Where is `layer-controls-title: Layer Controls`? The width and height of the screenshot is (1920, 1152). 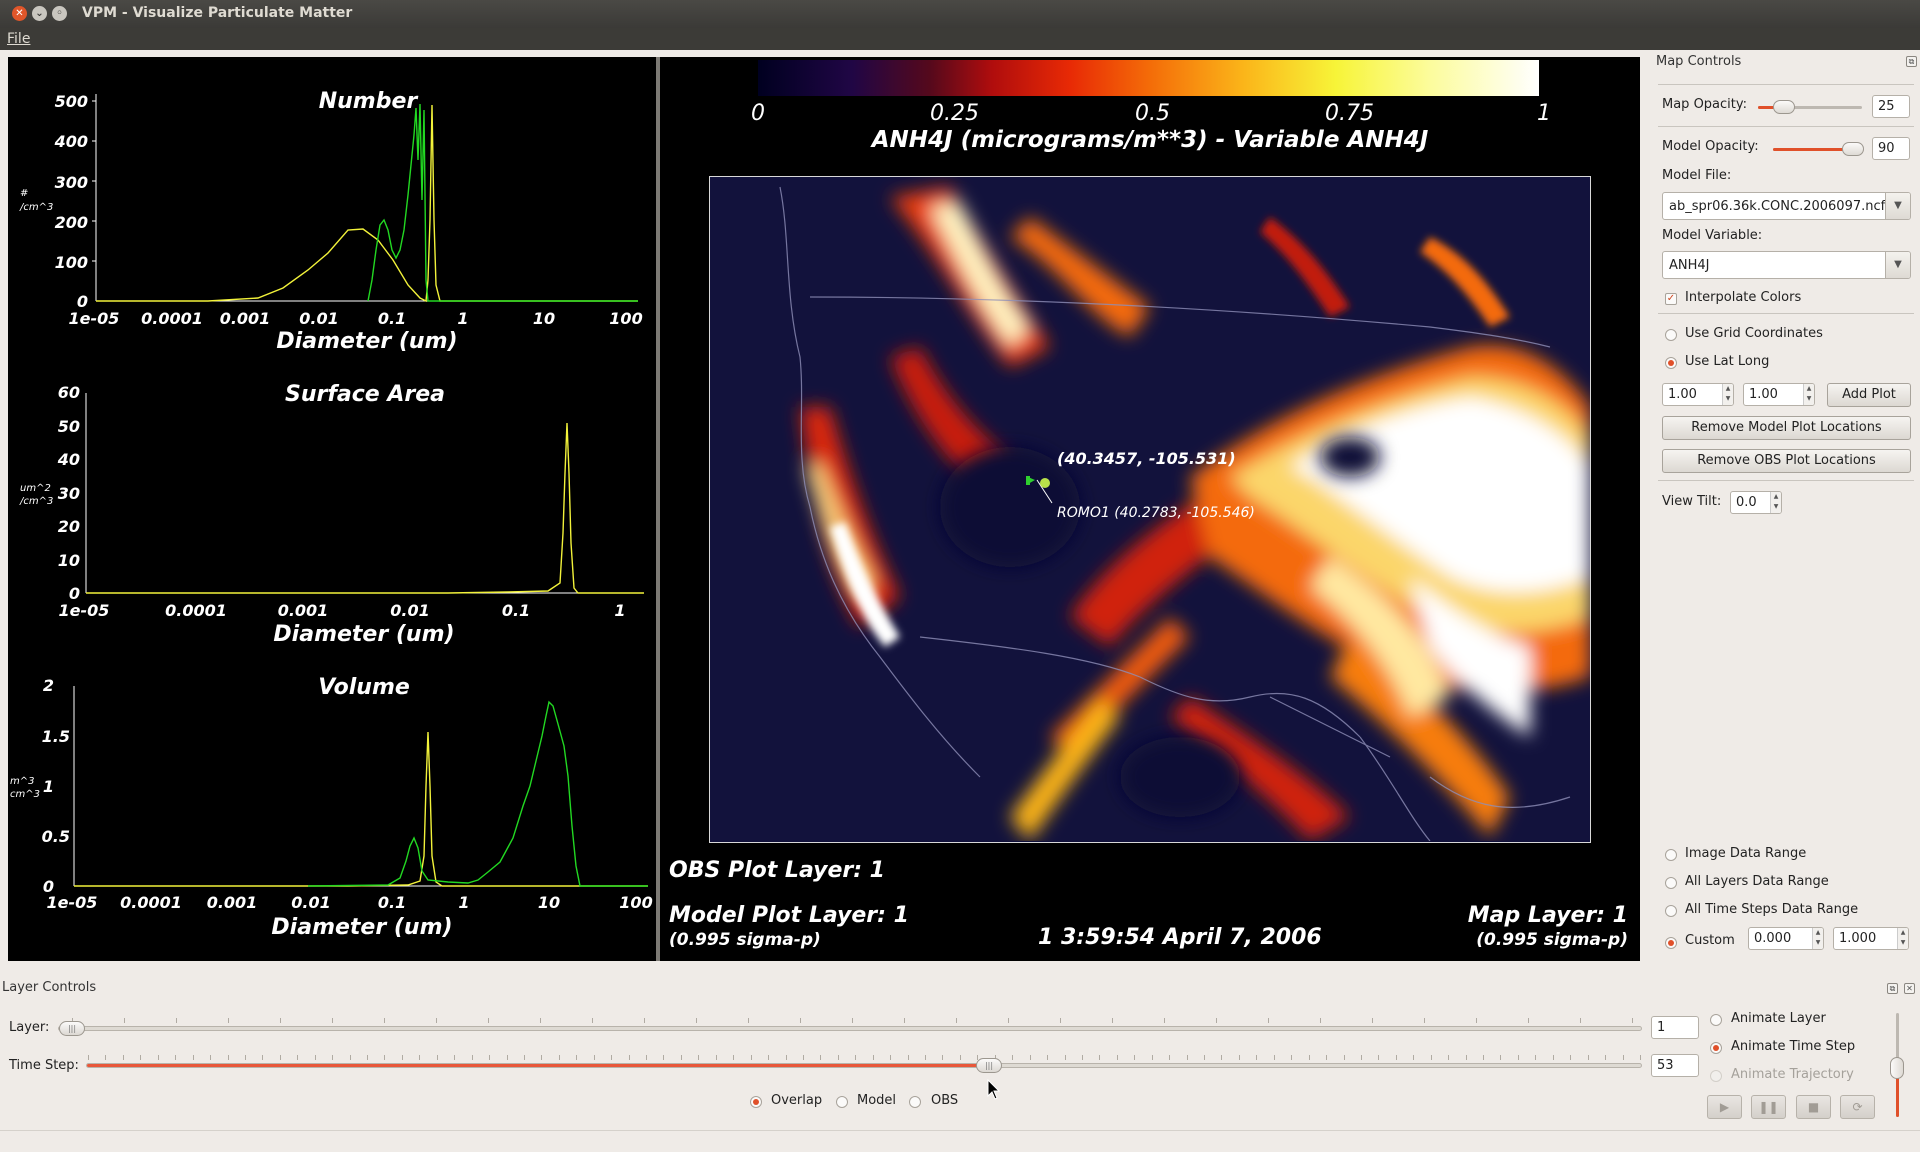 layer-controls-title: Layer Controls is located at coordinates (49, 987).